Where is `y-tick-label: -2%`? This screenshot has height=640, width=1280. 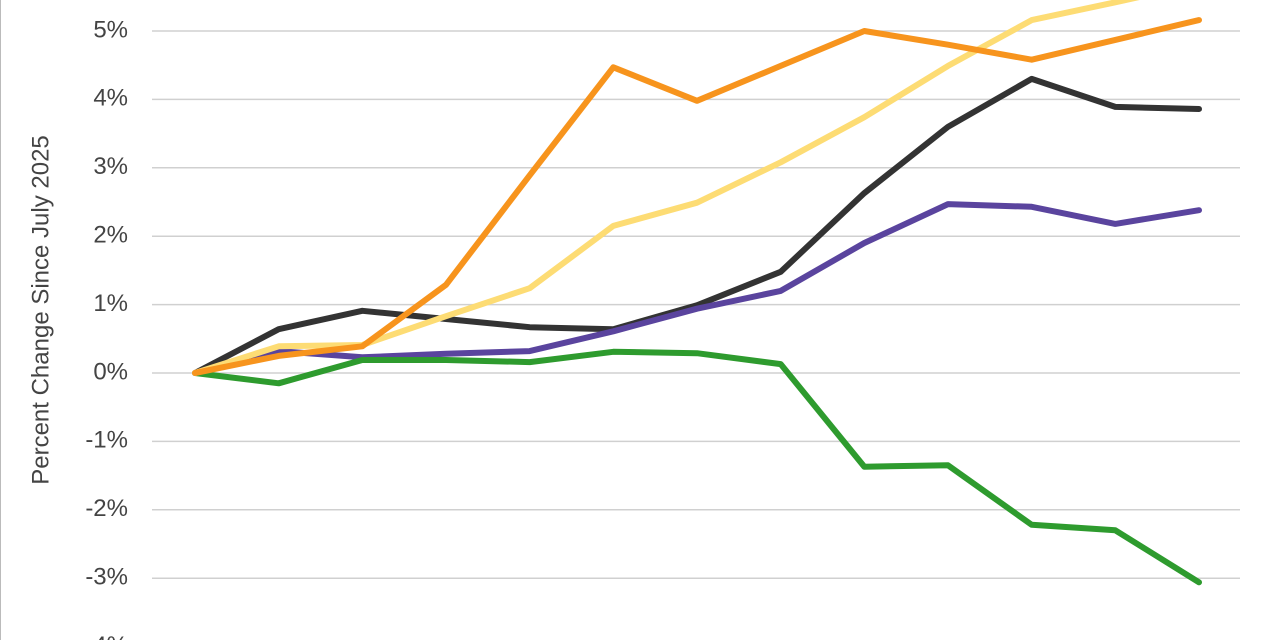
y-tick-label: -2% is located at coordinates (106, 508).